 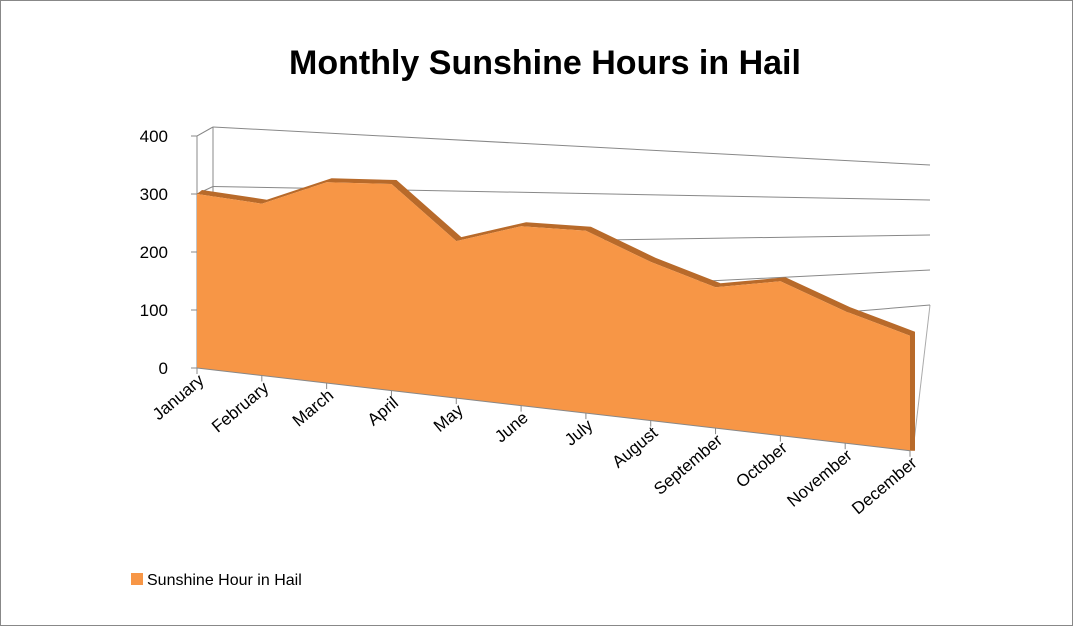 I want to click on y-tick-label: 0, so click(x=163, y=368).